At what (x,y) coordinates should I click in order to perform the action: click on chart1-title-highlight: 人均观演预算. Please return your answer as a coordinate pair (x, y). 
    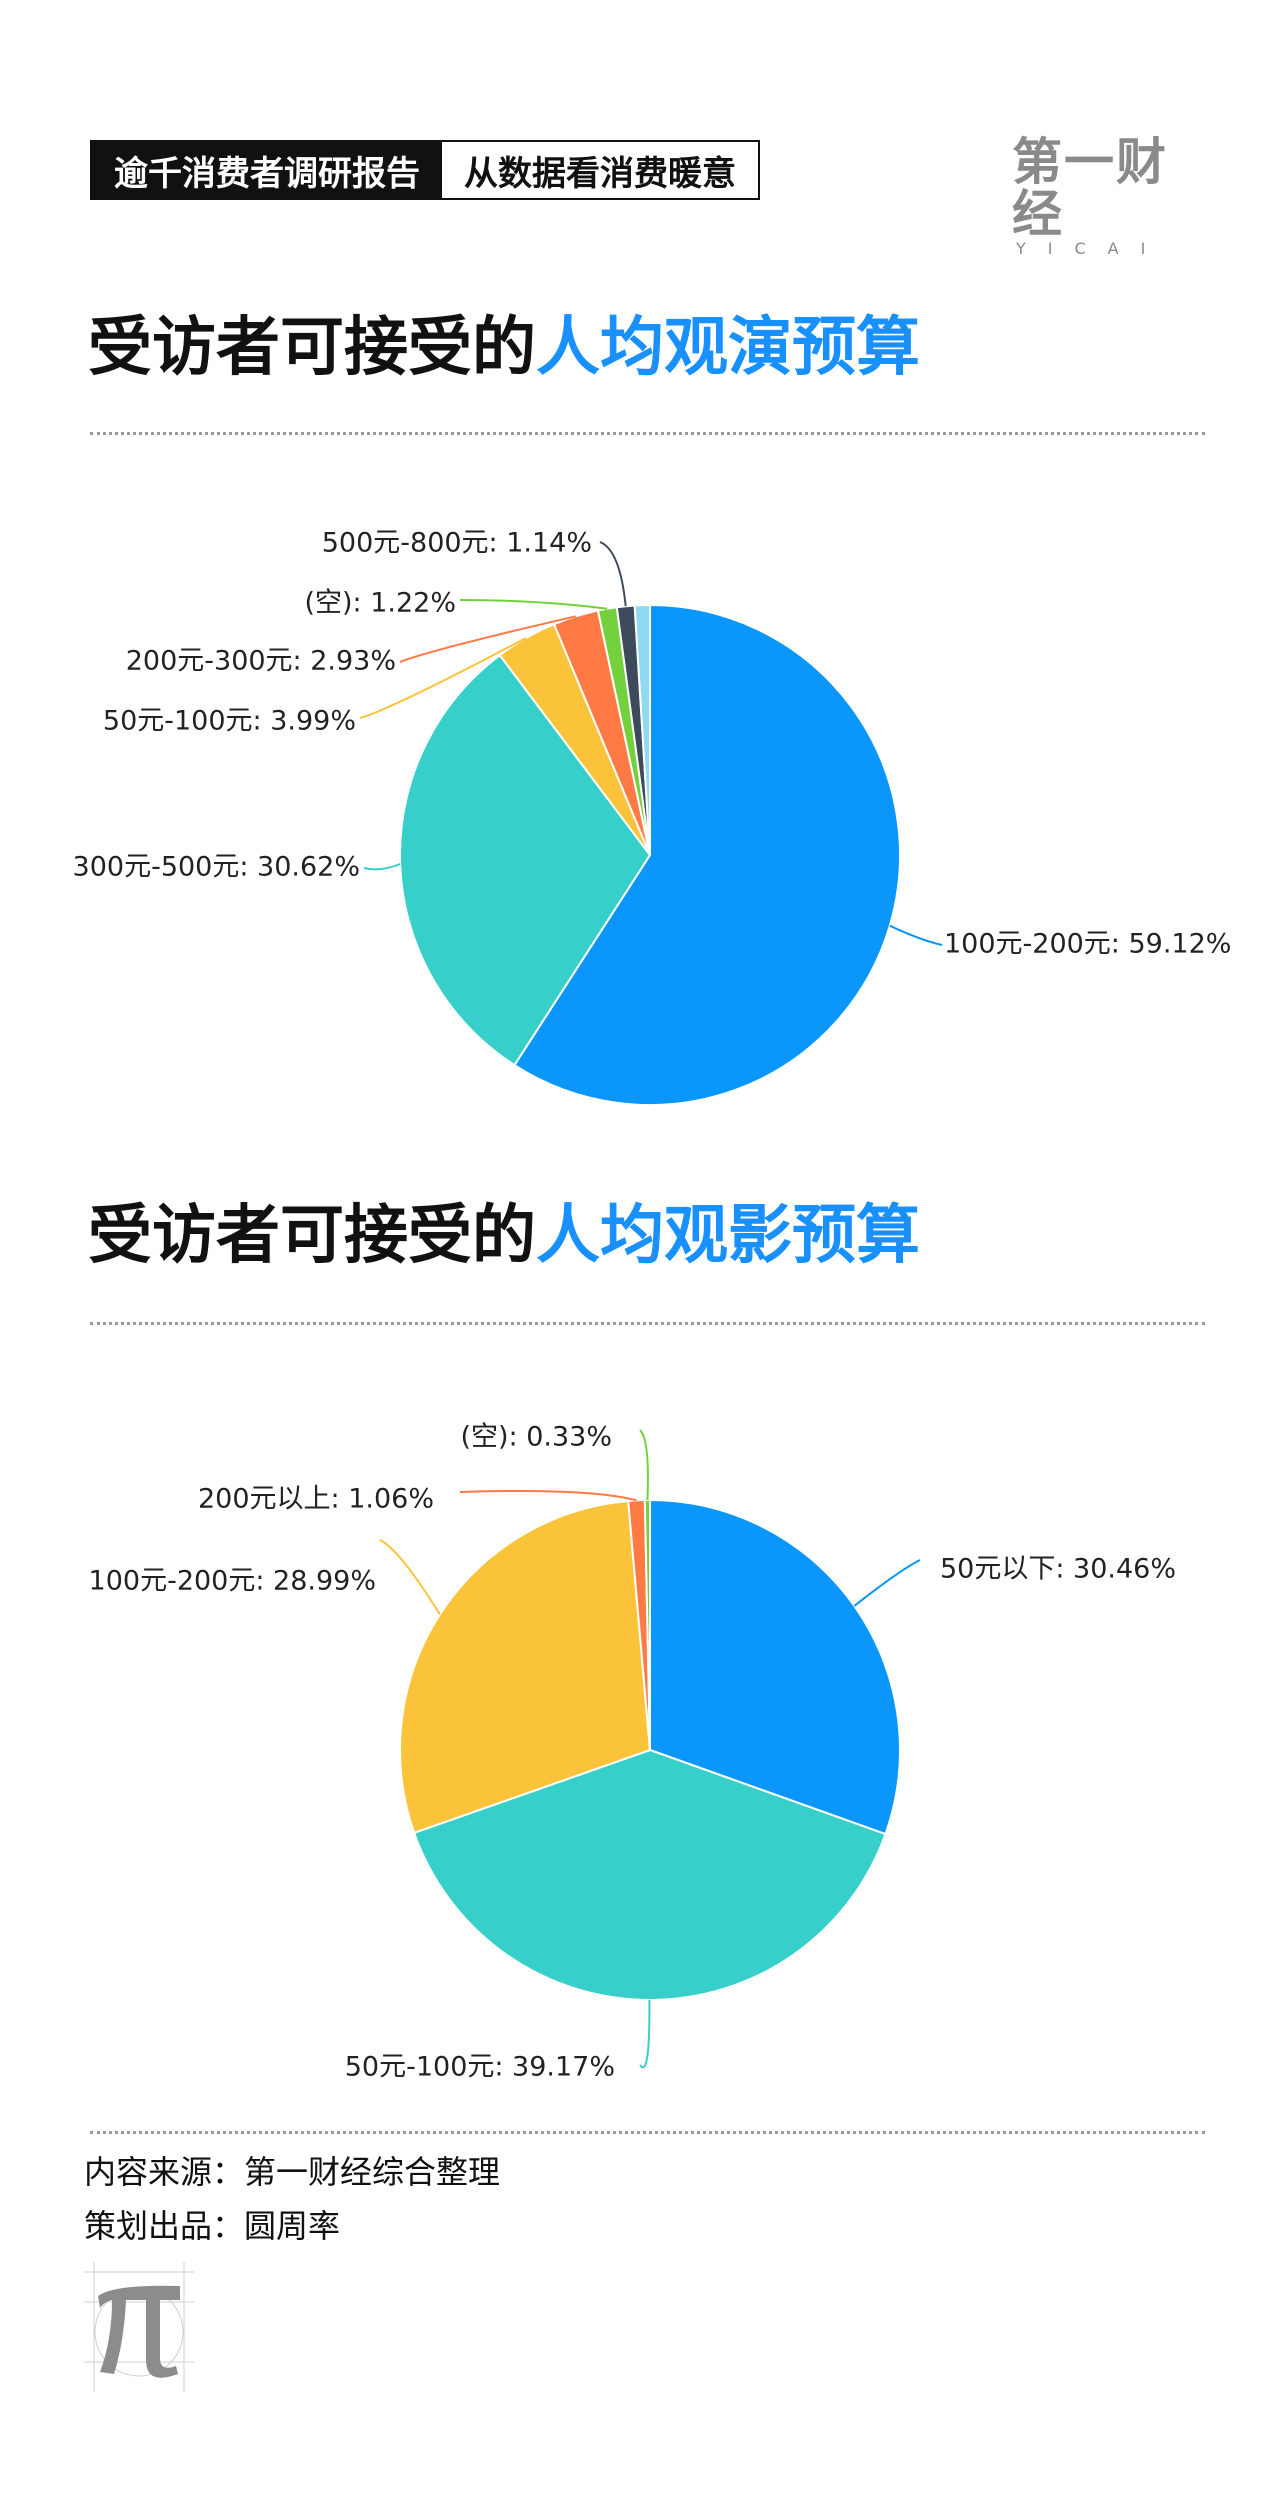
    Looking at the image, I should click on (728, 348).